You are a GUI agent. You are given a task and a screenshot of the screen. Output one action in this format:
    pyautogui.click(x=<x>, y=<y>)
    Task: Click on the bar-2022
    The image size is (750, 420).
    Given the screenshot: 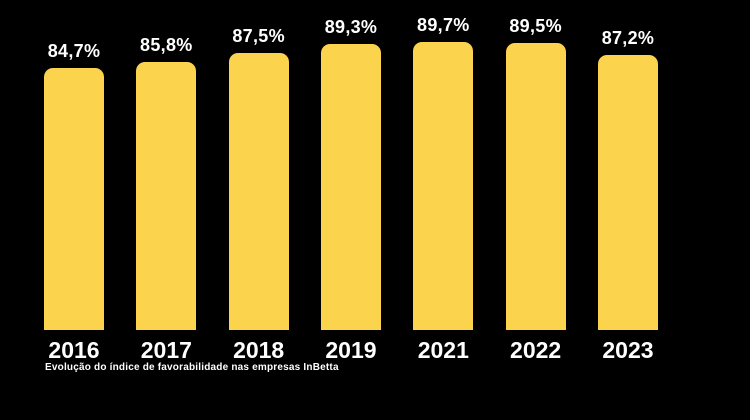 What is the action you would take?
    pyautogui.click(x=535, y=186)
    